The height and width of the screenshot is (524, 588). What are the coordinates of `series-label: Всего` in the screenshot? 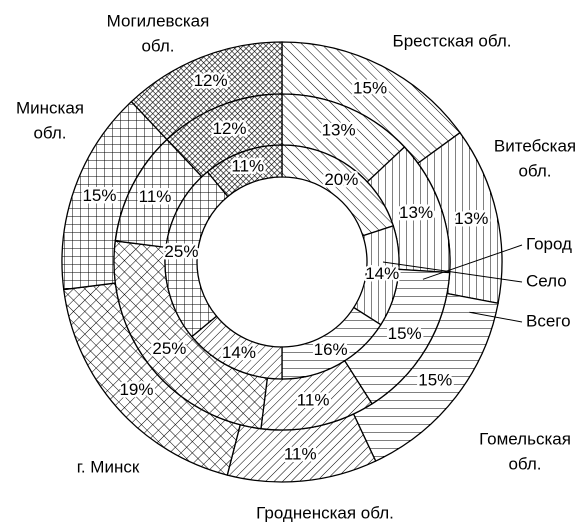 It's located at (548, 320).